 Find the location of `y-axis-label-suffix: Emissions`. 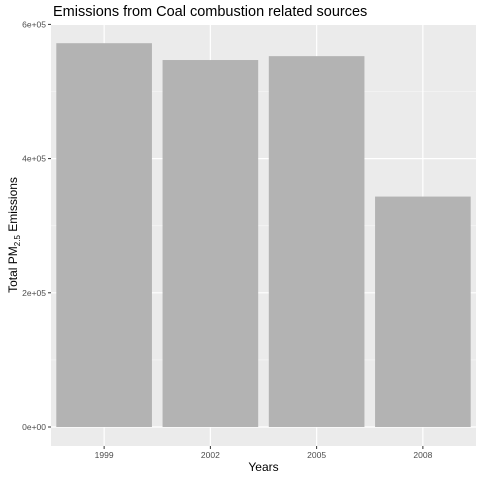

y-axis-label-suffix: Emissions is located at coordinates (12, 206).